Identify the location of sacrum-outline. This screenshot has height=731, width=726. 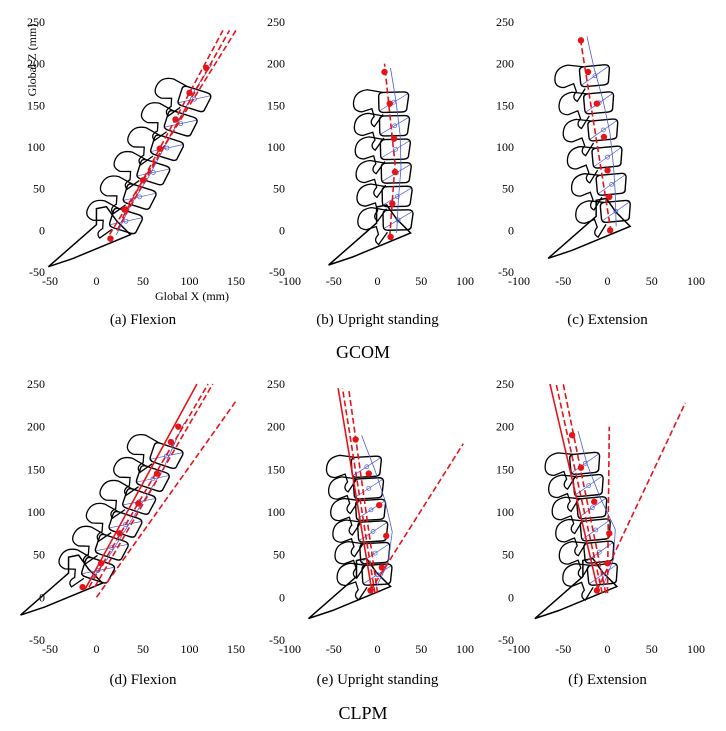
(589, 228).